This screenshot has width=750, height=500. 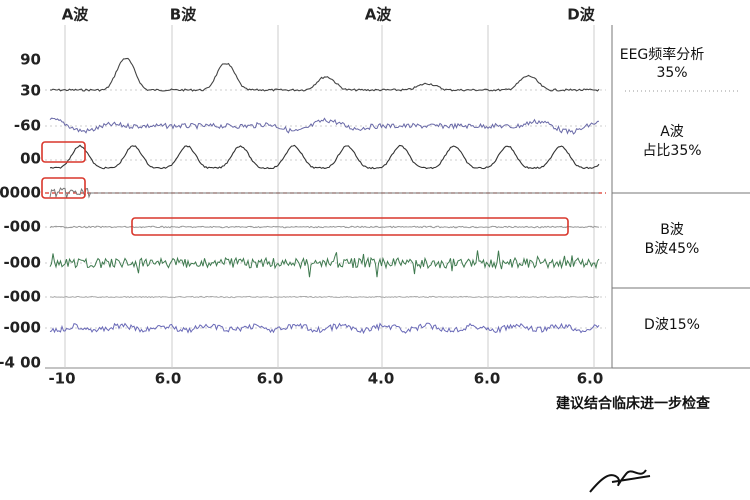 I want to click on wave-label: B波, so click(x=183, y=15).